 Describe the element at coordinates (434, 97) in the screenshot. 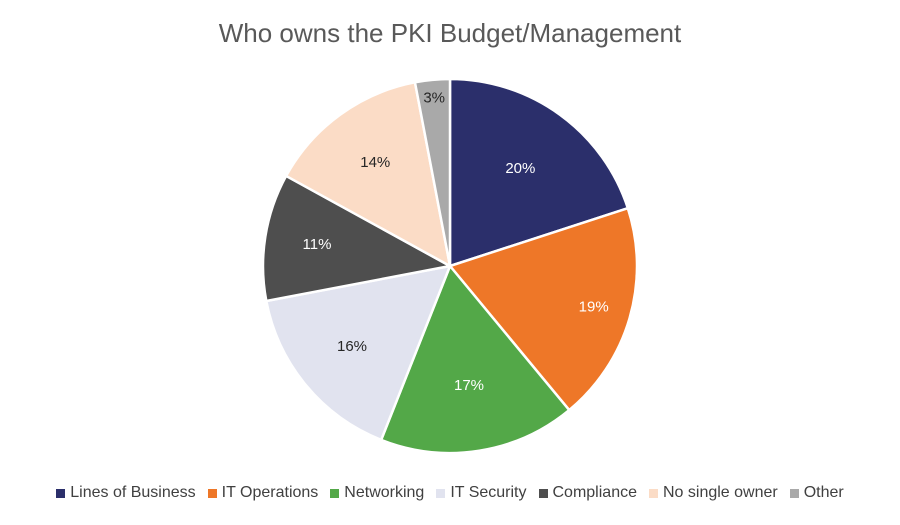

I see `data-label-other: 3%` at that location.